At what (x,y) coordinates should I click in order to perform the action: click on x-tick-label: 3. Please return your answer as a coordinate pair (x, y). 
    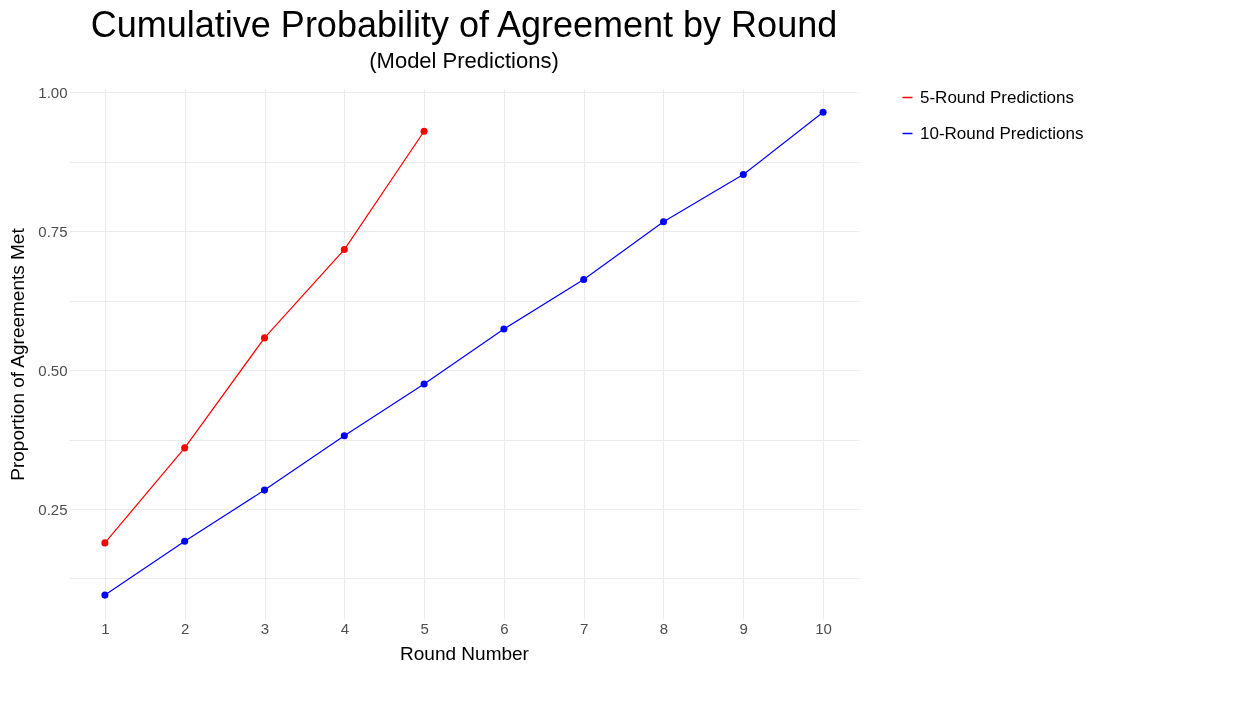
    Looking at the image, I should click on (265, 628).